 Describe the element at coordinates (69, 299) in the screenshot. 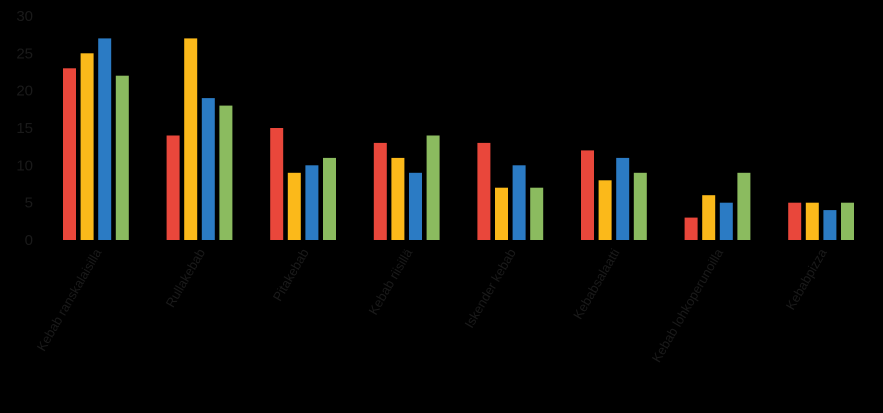

I see `x-tick-label: Kebab ranskalaisilla` at that location.